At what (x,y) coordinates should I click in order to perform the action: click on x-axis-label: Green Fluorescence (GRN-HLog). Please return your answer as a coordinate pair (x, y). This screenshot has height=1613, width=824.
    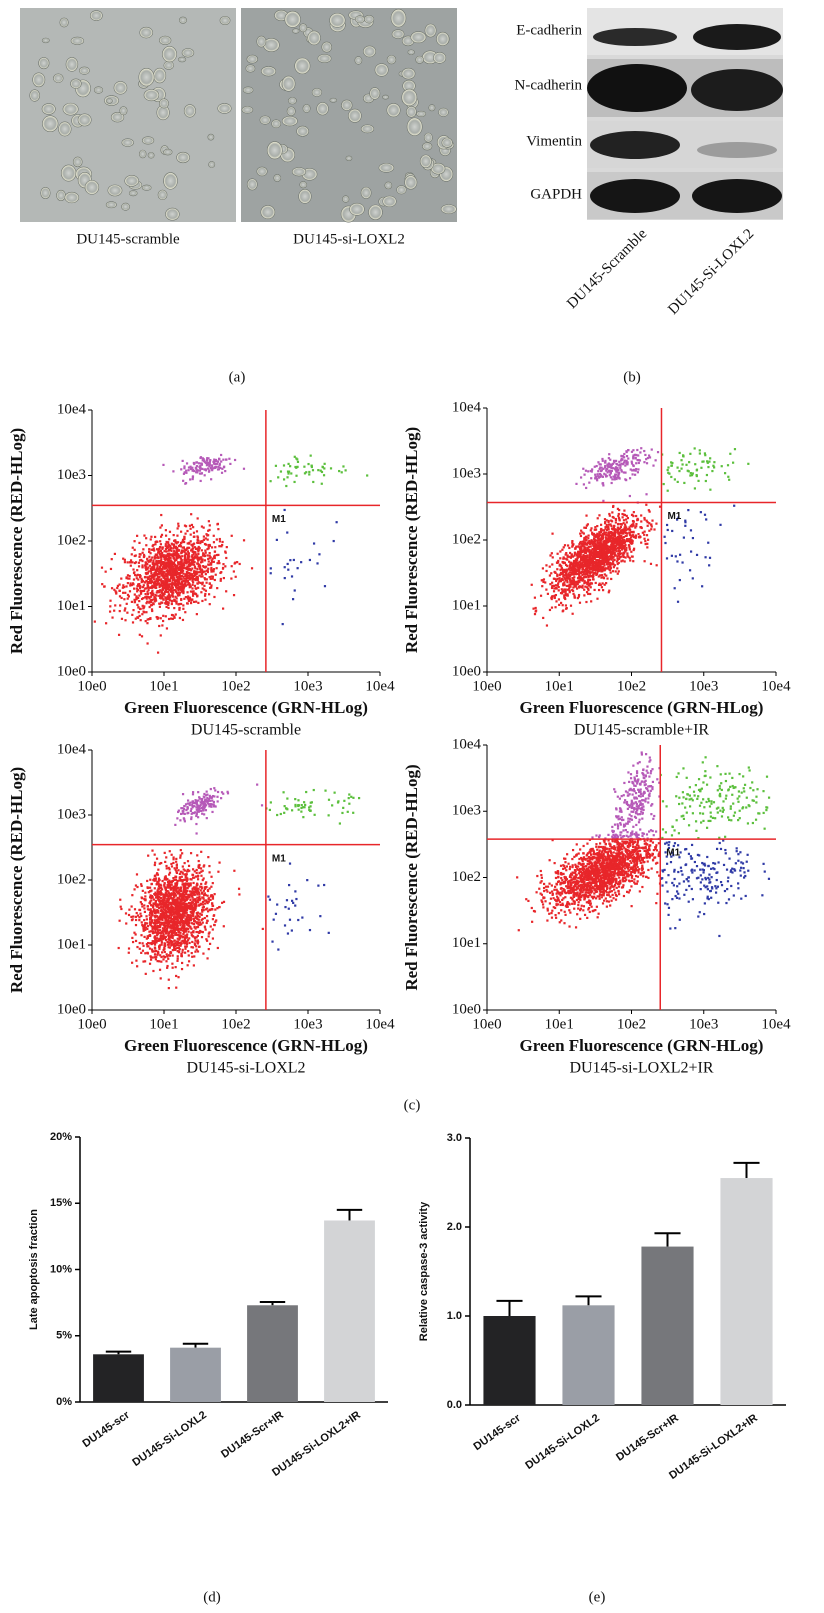
    Looking at the image, I should click on (642, 707).